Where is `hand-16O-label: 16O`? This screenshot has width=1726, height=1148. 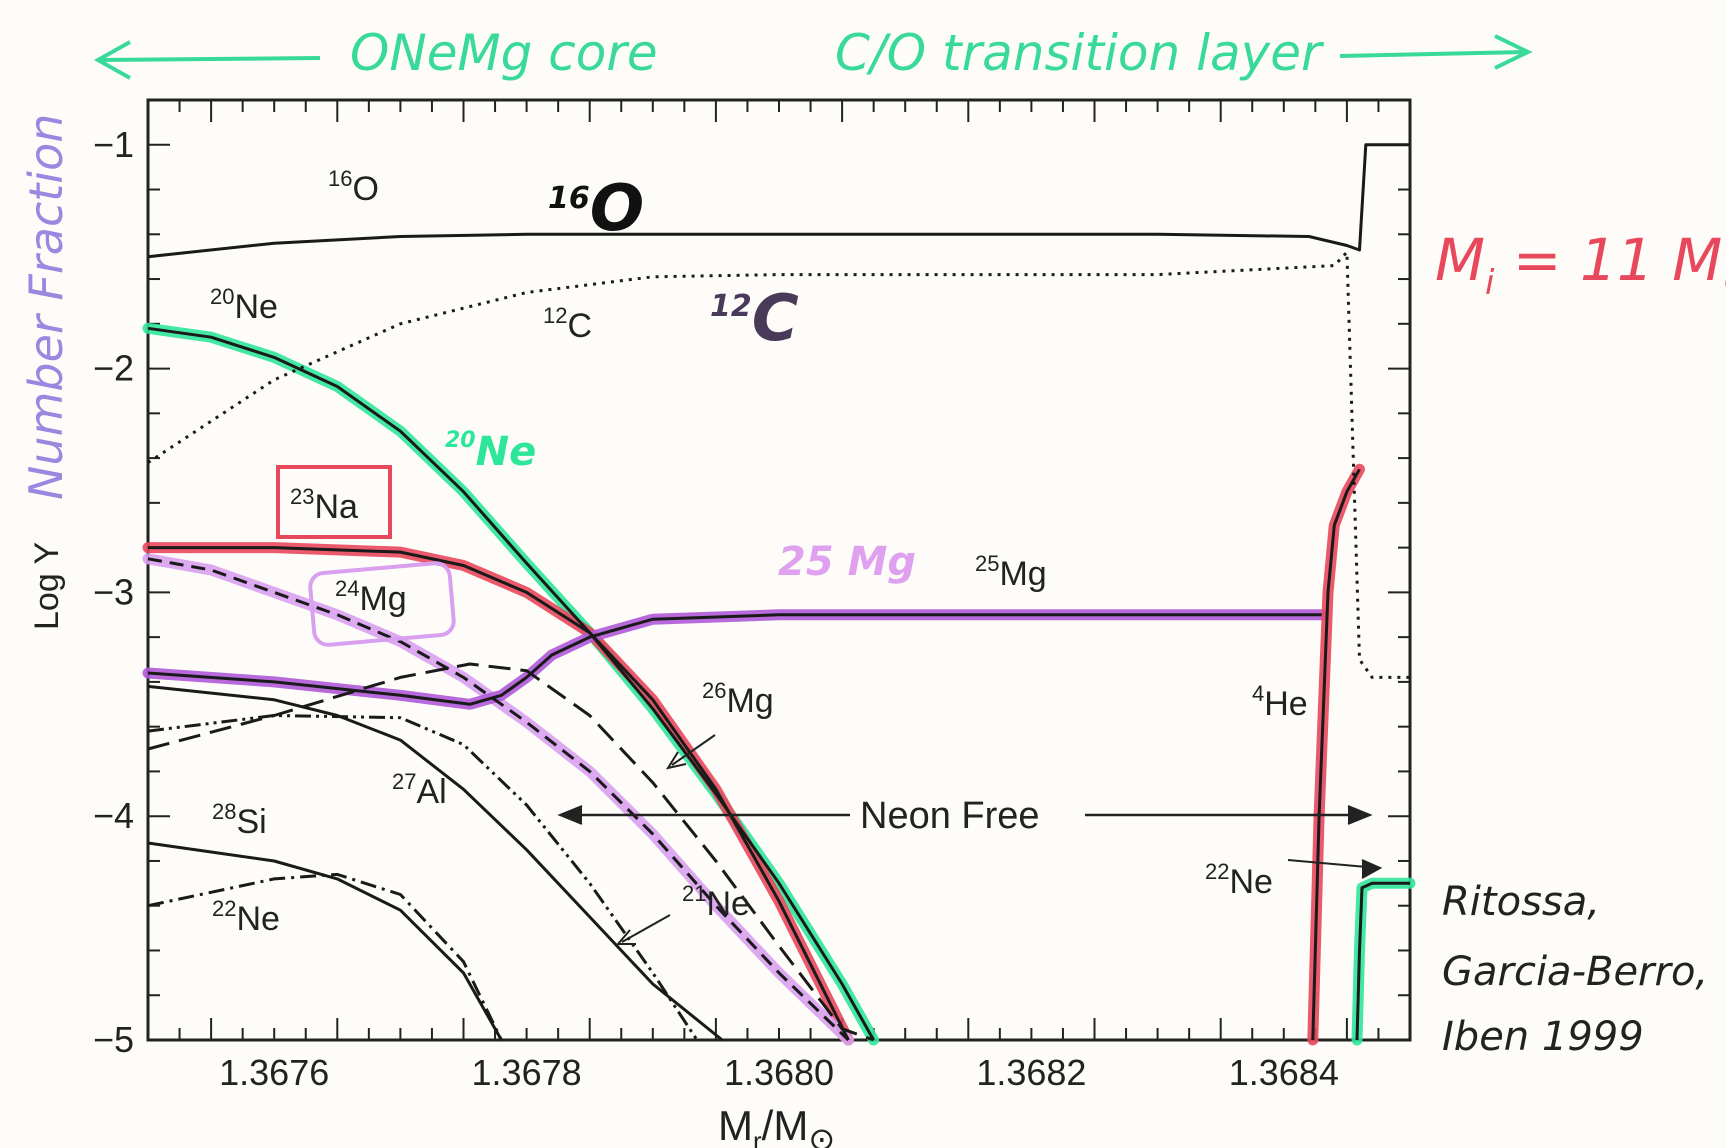
hand-16O-label: 16O is located at coordinates (596, 209).